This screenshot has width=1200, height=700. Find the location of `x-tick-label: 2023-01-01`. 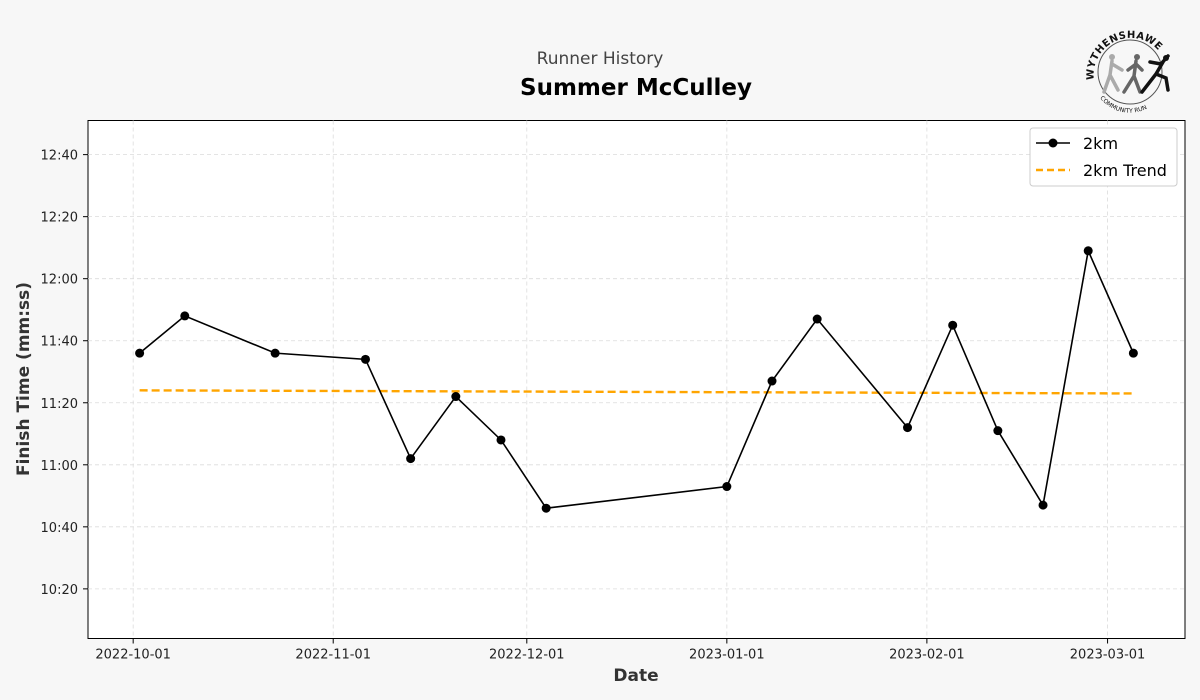

x-tick-label: 2023-01-01 is located at coordinates (727, 655).